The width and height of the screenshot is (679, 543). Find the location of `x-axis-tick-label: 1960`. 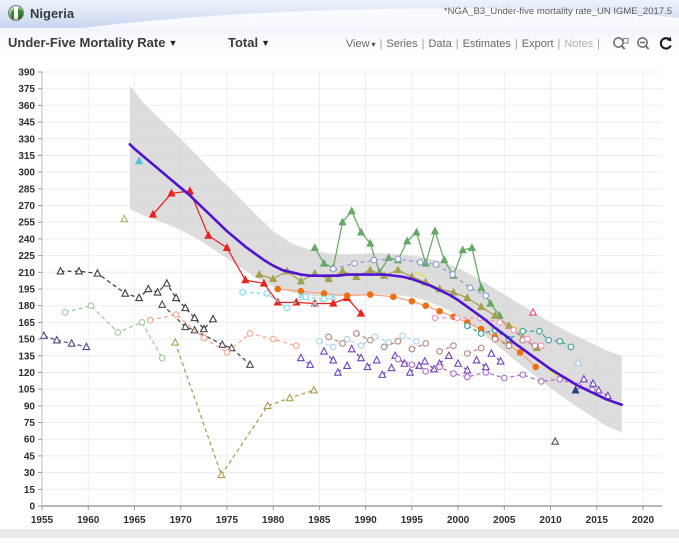

x-axis-tick-label: 1960 is located at coordinates (88, 520).